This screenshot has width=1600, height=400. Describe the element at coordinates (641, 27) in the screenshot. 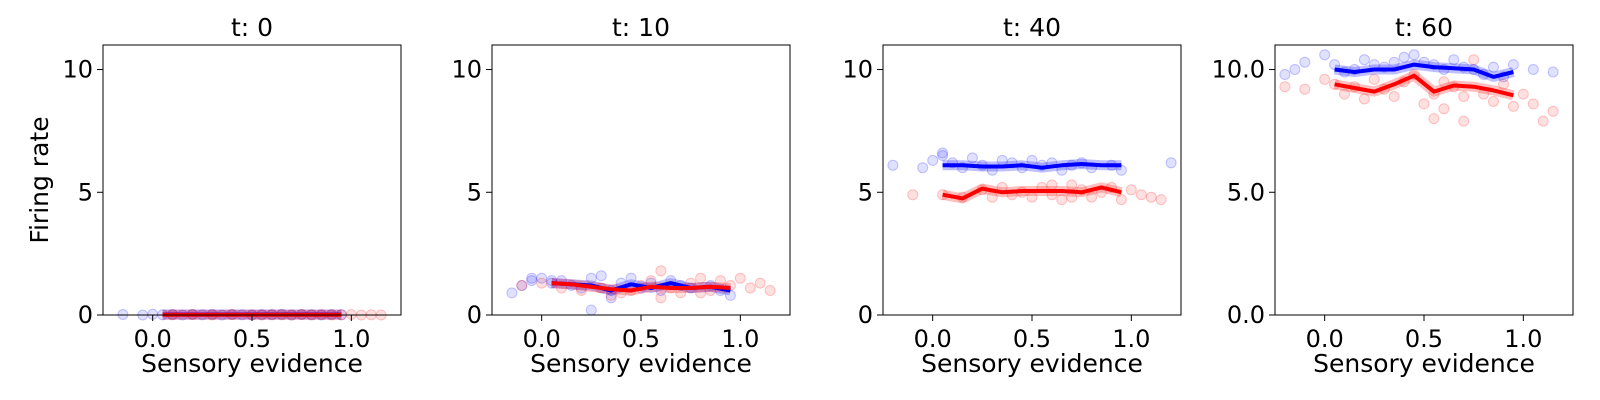

I see `chart-title: t: 10` at that location.